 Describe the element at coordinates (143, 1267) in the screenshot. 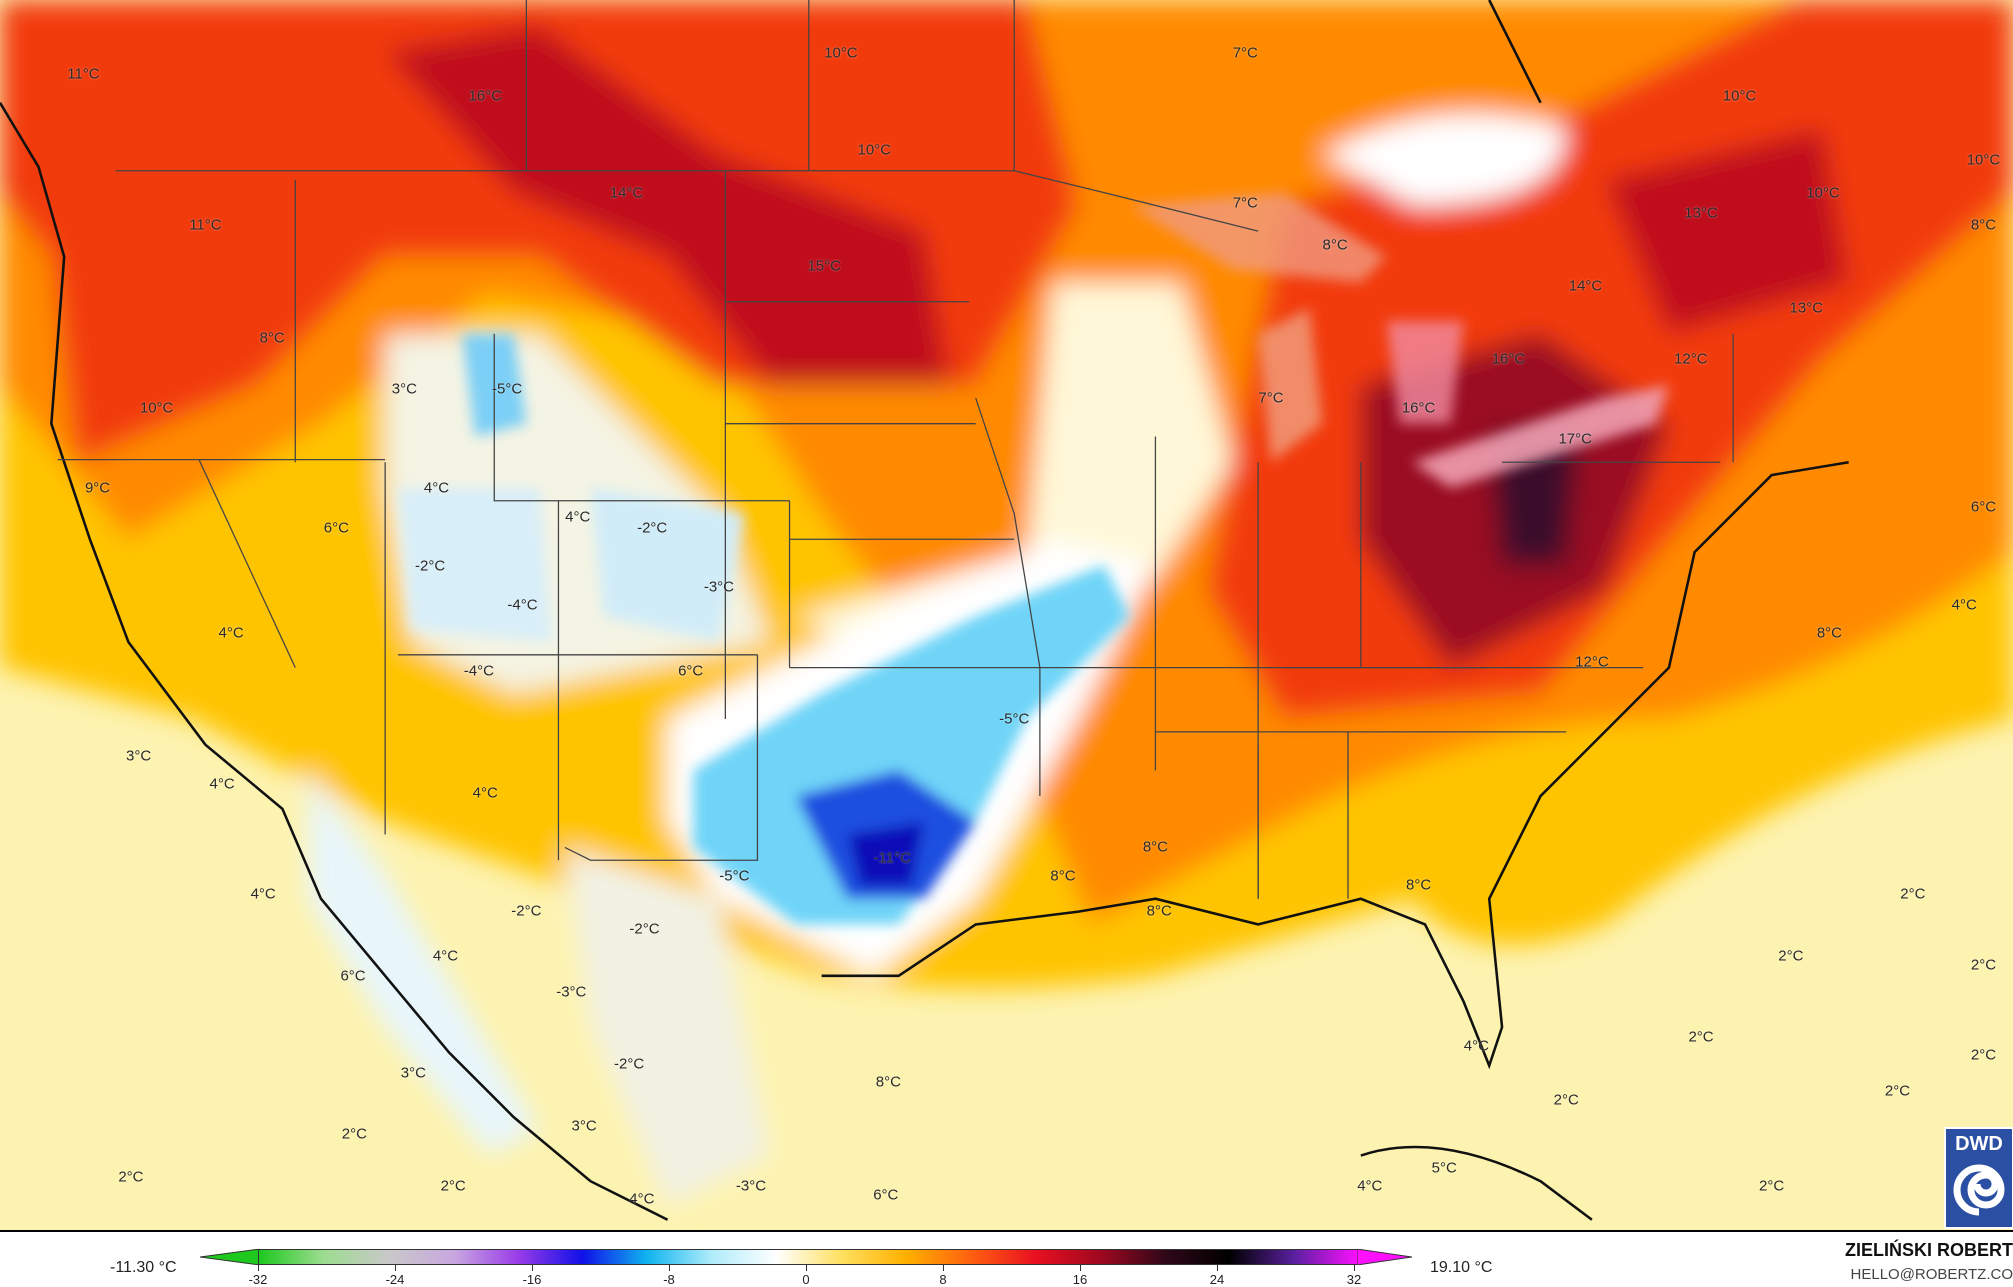

I see `min-value-label: -11.30 °C` at that location.